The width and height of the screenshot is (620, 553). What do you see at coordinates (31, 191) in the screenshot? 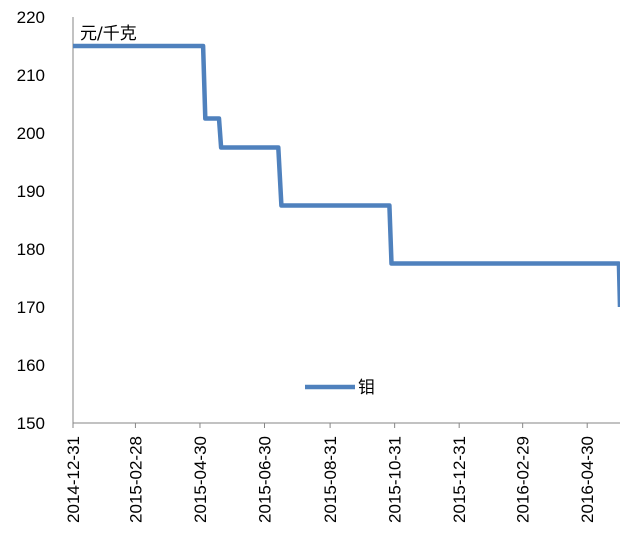
I see `y-tick-label: 190` at bounding box center [31, 191].